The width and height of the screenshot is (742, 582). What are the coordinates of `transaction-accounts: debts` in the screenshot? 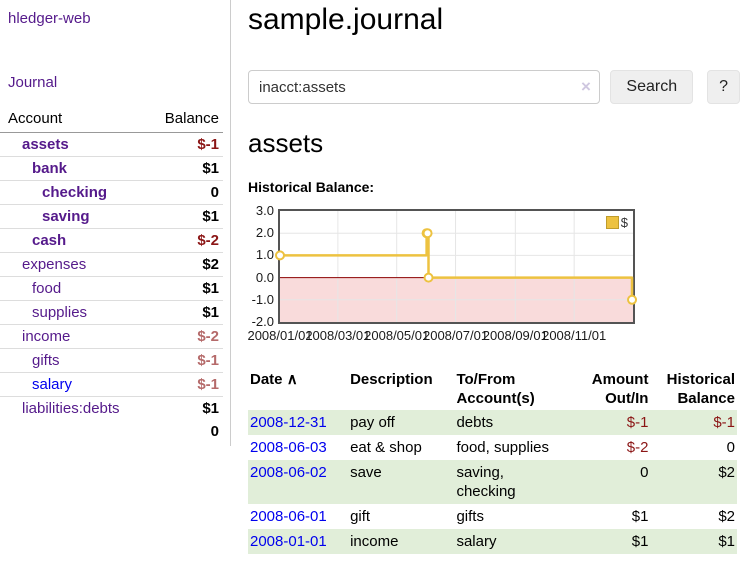 It's located at (475, 422).